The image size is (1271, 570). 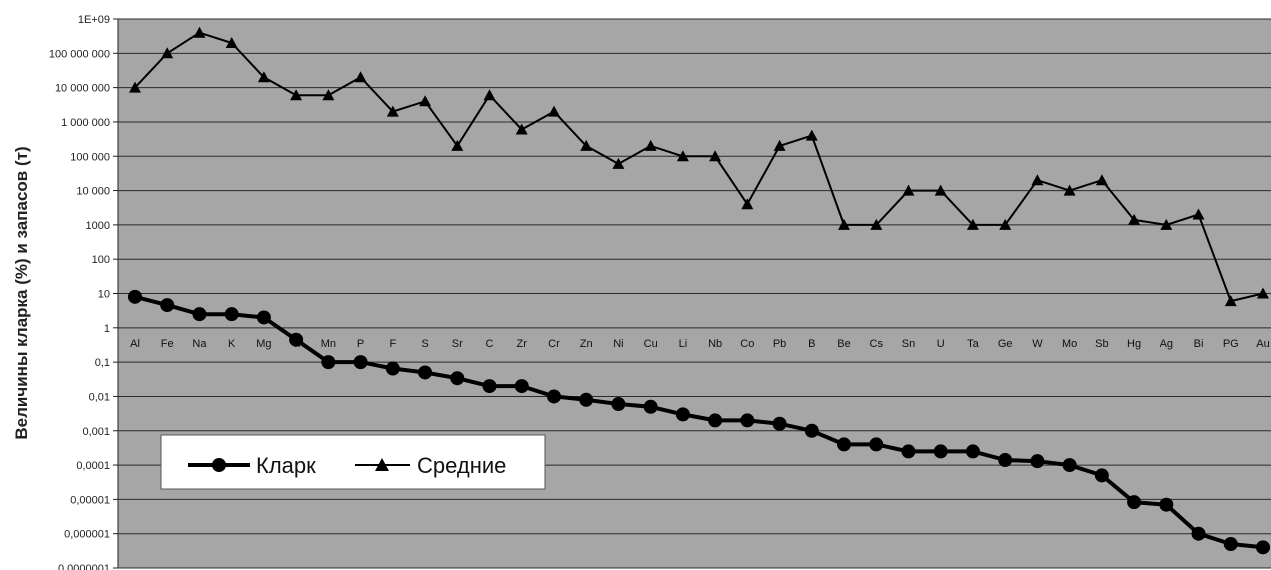 What do you see at coordinates (286, 465) in the screenshot?
I see `legend-klark-label: Кларк` at bounding box center [286, 465].